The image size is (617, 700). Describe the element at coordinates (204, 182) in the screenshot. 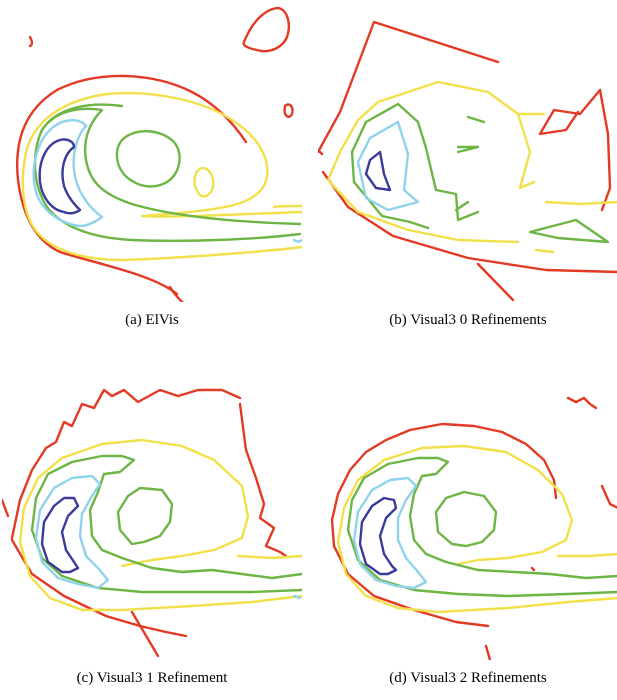

I see `yellow-contour-ring` at that location.